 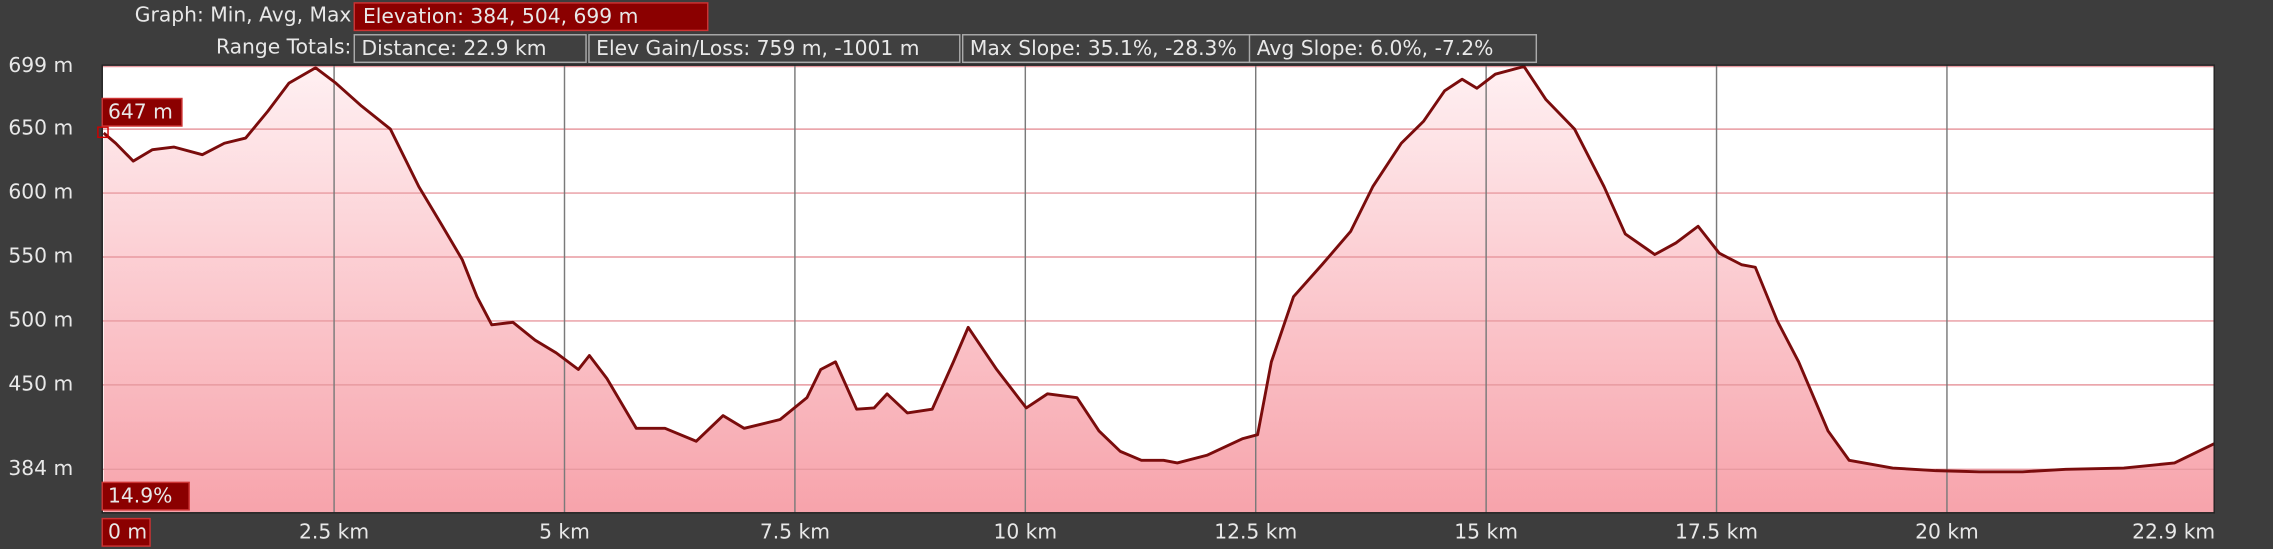 I want to click on cursor-slope: 14.9%, so click(x=140, y=495).